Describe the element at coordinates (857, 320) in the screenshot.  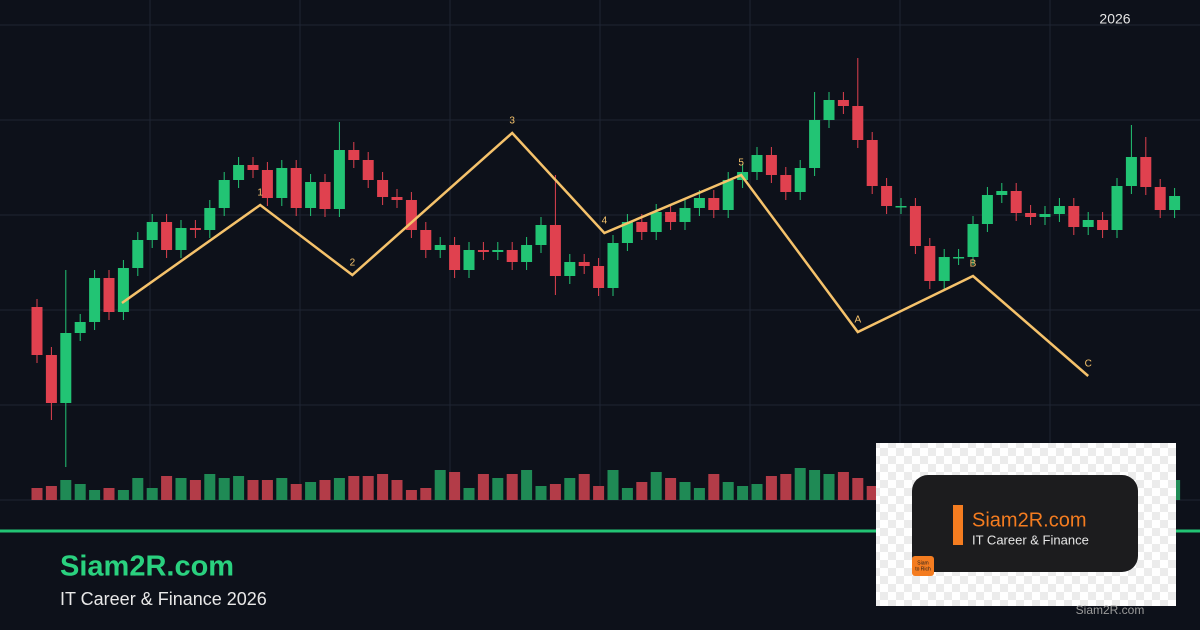
I see `wave-label: A` at that location.